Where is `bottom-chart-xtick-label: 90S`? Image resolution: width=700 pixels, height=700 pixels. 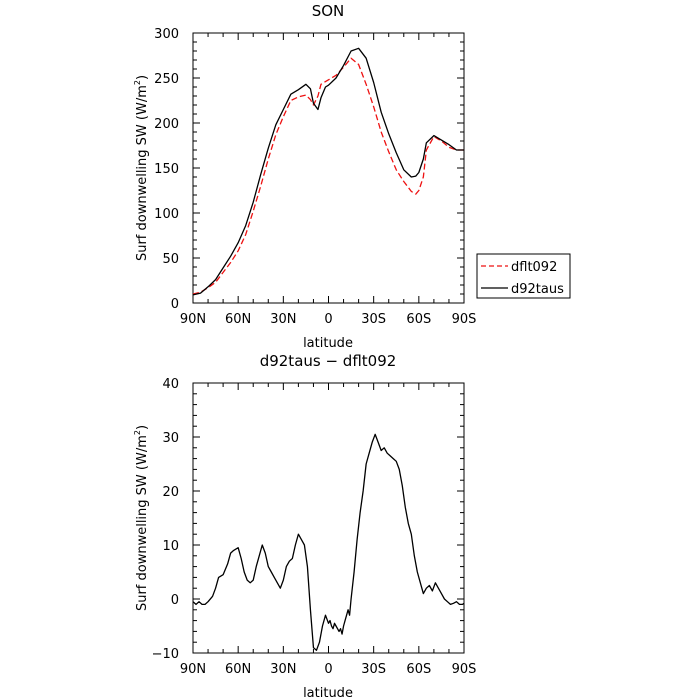 bottom-chart-xtick-label: 90S is located at coordinates (464, 669).